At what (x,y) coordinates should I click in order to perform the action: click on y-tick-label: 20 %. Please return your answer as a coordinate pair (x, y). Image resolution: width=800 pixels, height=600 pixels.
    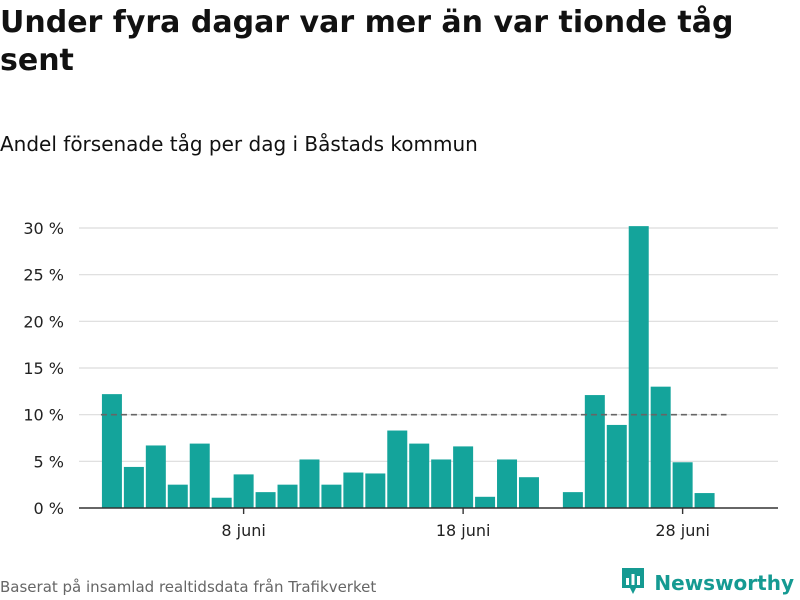
    Looking at the image, I should click on (43, 321).